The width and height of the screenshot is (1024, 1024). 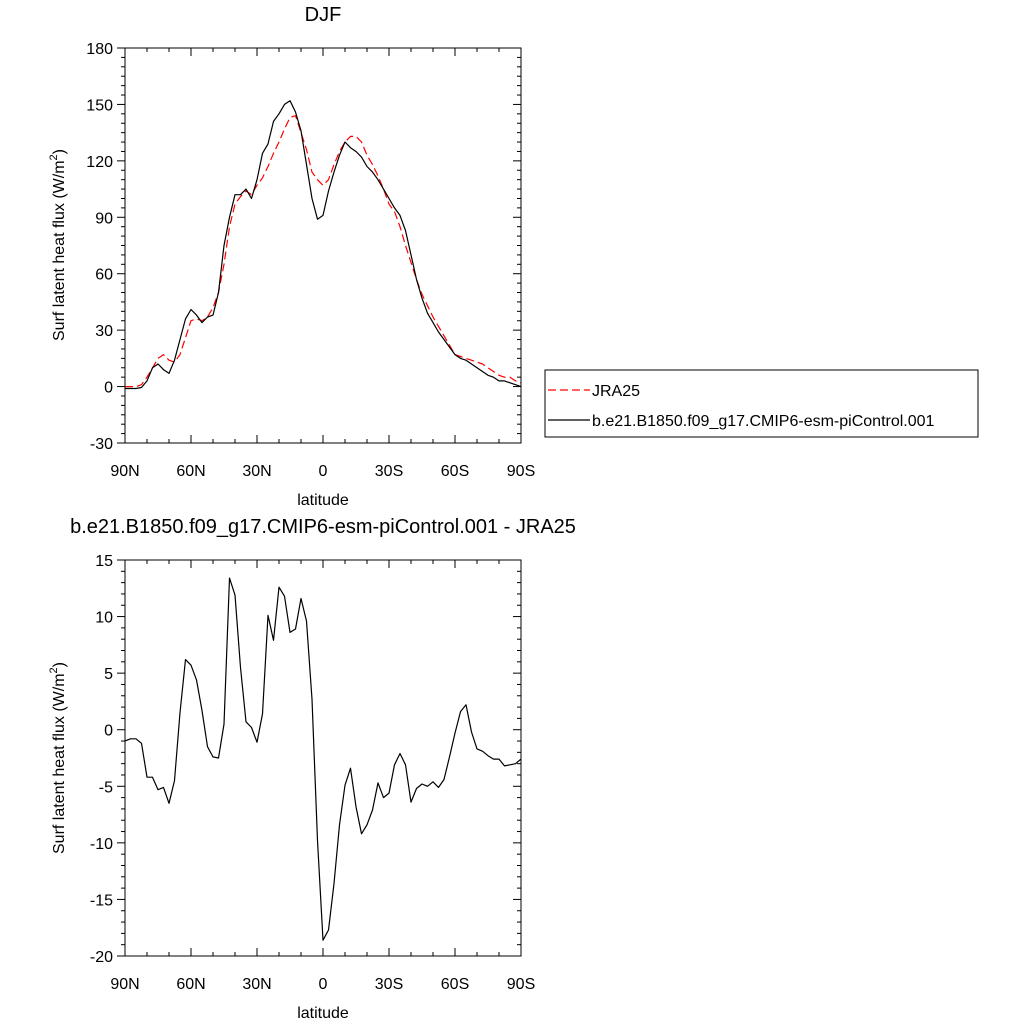 What do you see at coordinates (99, 247) in the screenshot?
I see `y-tick-labels: -30 0 30 60 90 120 150 180` at bounding box center [99, 247].